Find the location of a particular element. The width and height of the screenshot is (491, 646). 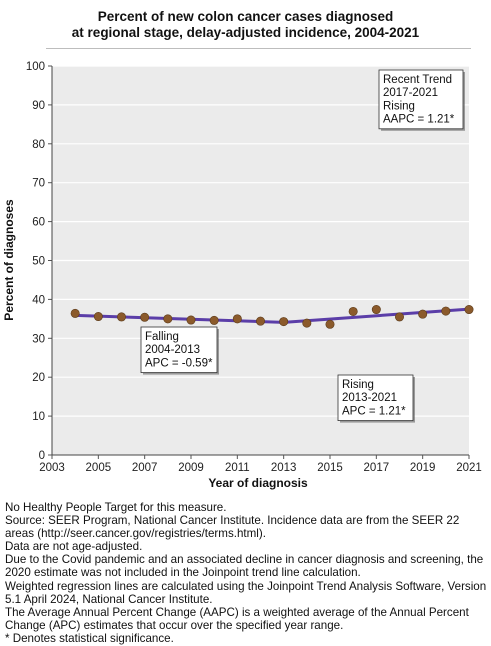

y-tick-label: 20 is located at coordinates (38, 378).